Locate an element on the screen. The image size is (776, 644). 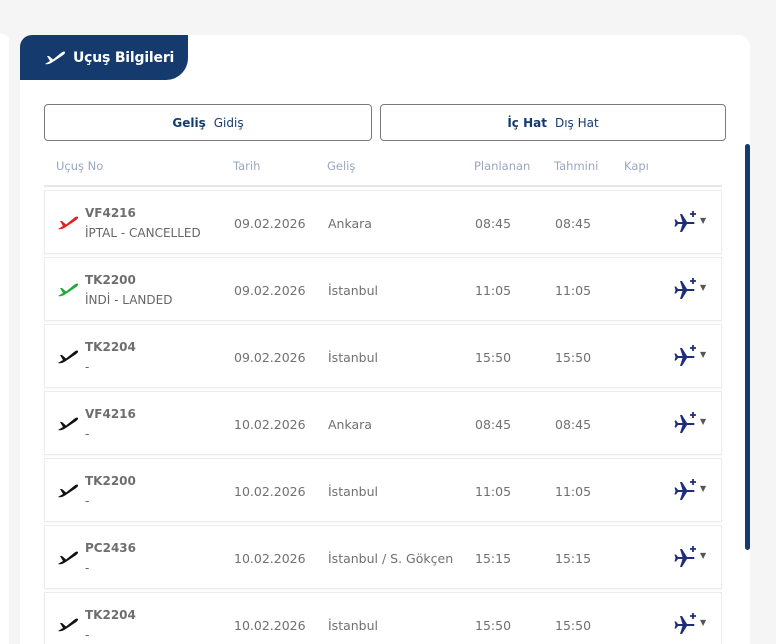
tab-departures: Gidiş is located at coordinates (228, 122).